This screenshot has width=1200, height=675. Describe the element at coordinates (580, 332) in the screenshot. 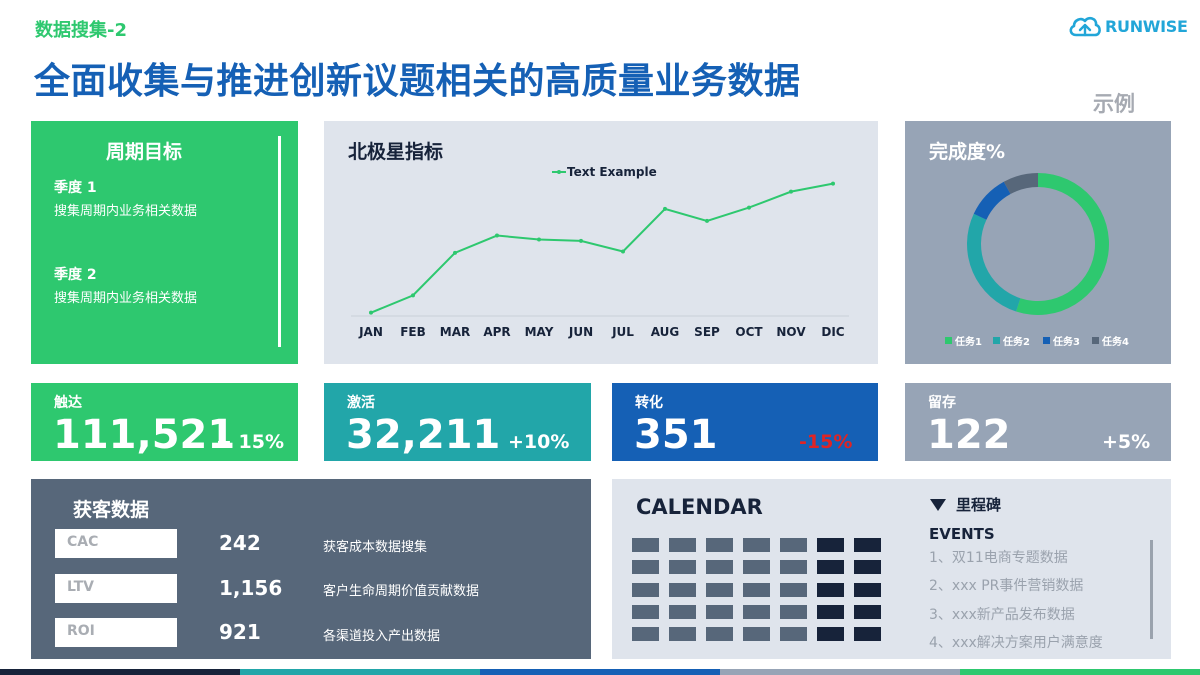

I see `x-tick-label: JUN` at that location.